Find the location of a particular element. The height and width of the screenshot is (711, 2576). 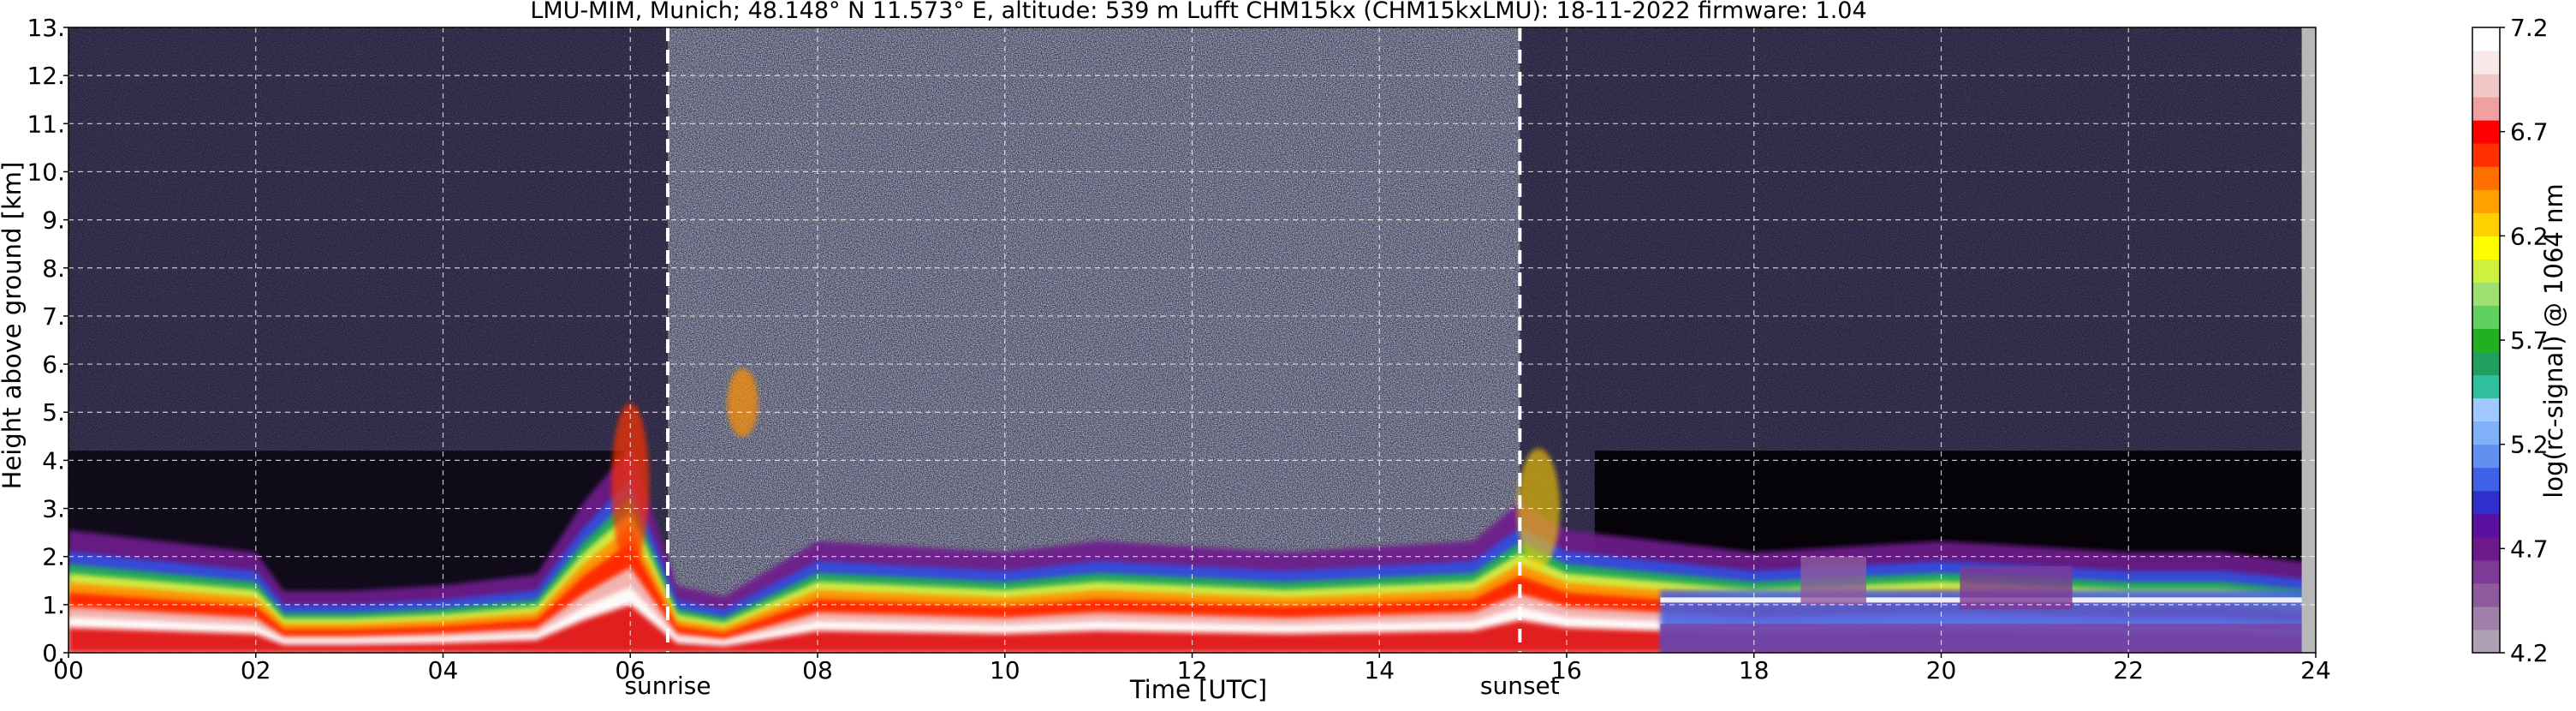

colorbar: 4.2 4.7 5.2 5.7 6.2 6.7 7.2 is located at coordinates (2510, 341).